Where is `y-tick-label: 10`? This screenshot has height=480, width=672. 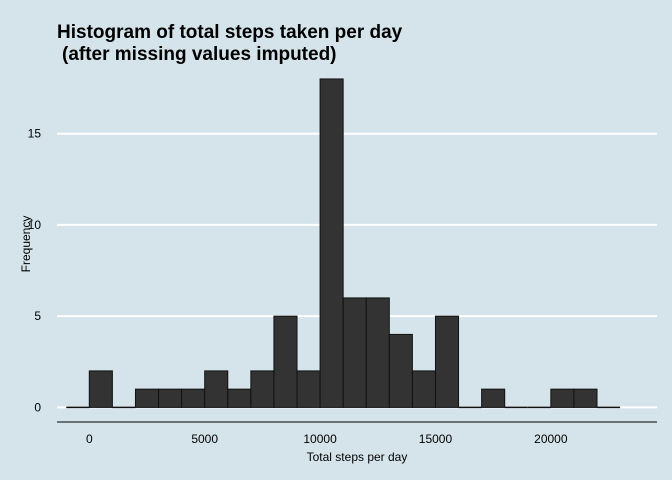
y-tick-label: 10 is located at coordinates (35, 225).